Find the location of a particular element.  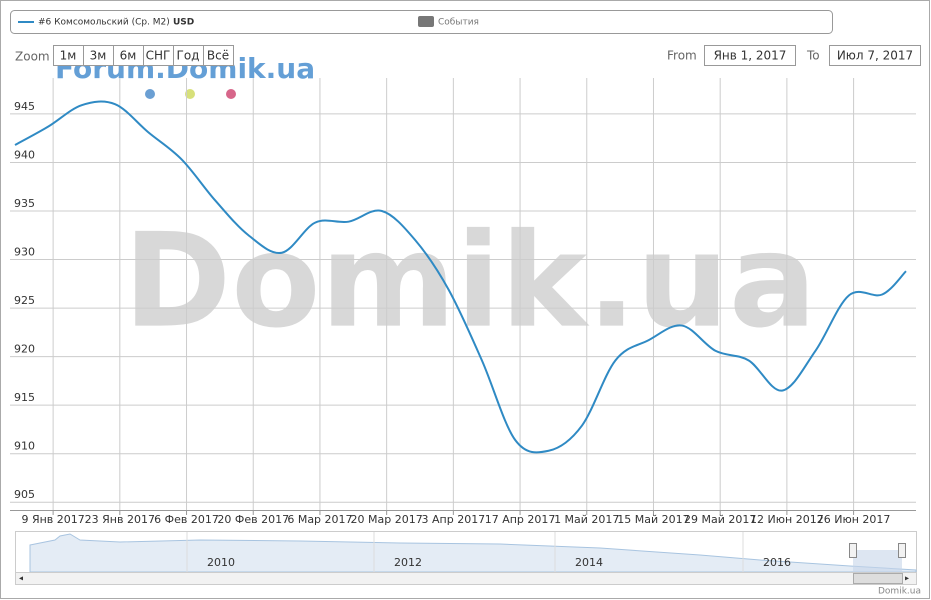

y-tick-label: 920 is located at coordinates (24, 349).